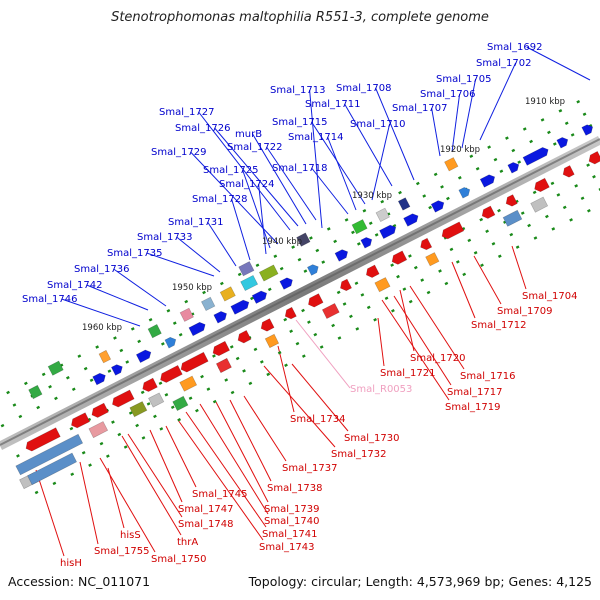 The image size is (600, 600). I want to click on reverse-label-5: Smal_1721, so click(407, 373).